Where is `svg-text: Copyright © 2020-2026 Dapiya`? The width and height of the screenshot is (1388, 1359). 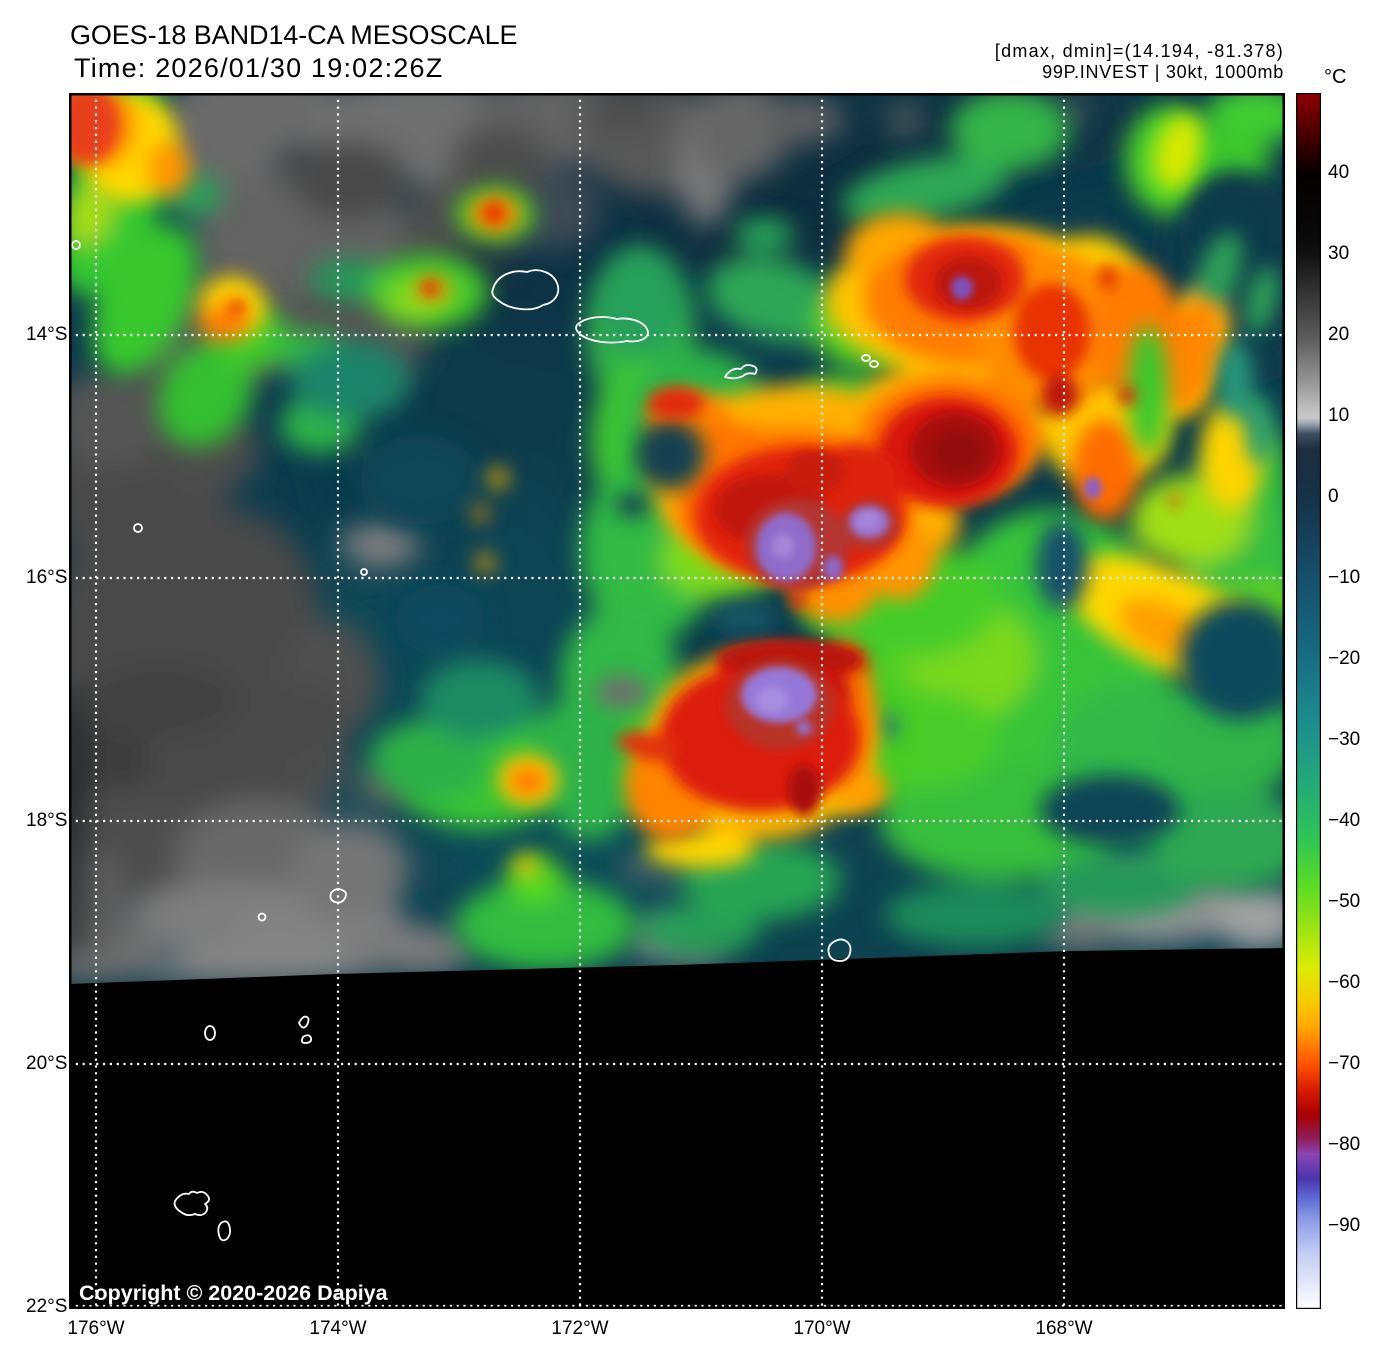
svg-text: Copyright © 2020-2026 Dapiya is located at coordinates (234, 1293).